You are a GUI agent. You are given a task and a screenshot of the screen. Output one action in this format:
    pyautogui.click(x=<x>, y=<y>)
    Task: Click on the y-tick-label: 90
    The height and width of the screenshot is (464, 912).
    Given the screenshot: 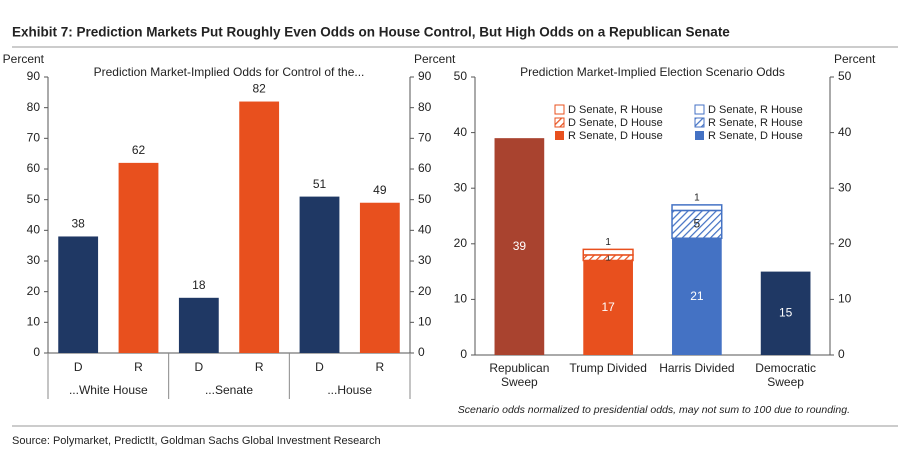 What is the action you would take?
    pyautogui.click(x=34, y=76)
    